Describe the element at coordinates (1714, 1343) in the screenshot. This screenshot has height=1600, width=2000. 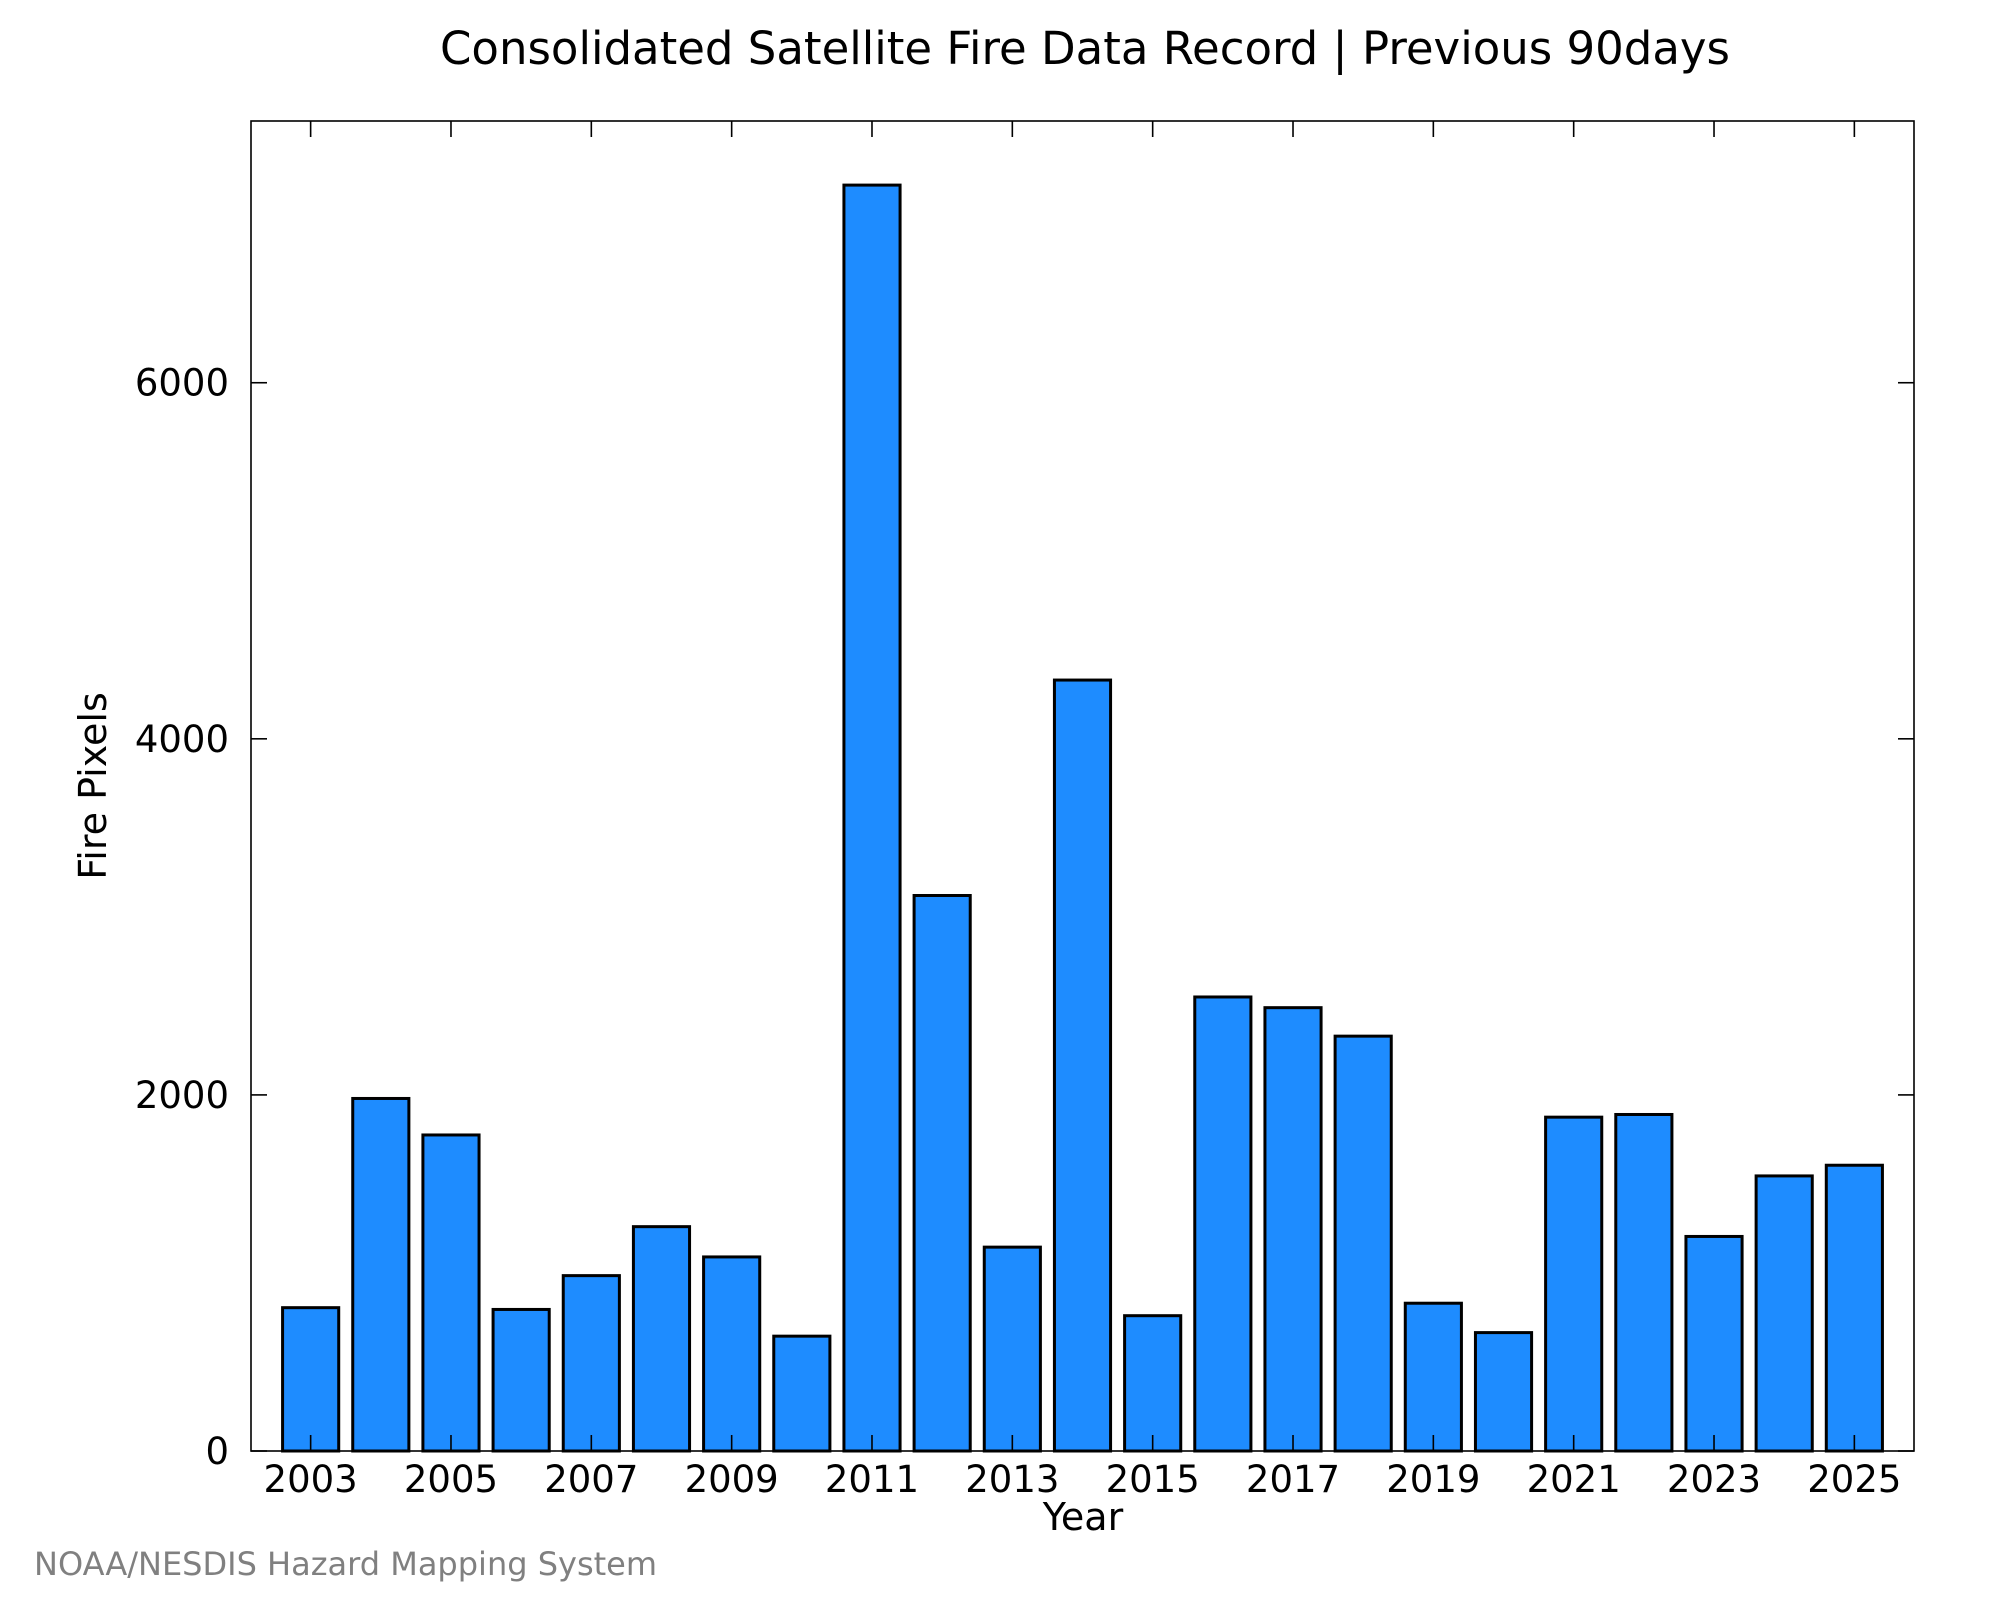
I see `bar-2023` at that location.